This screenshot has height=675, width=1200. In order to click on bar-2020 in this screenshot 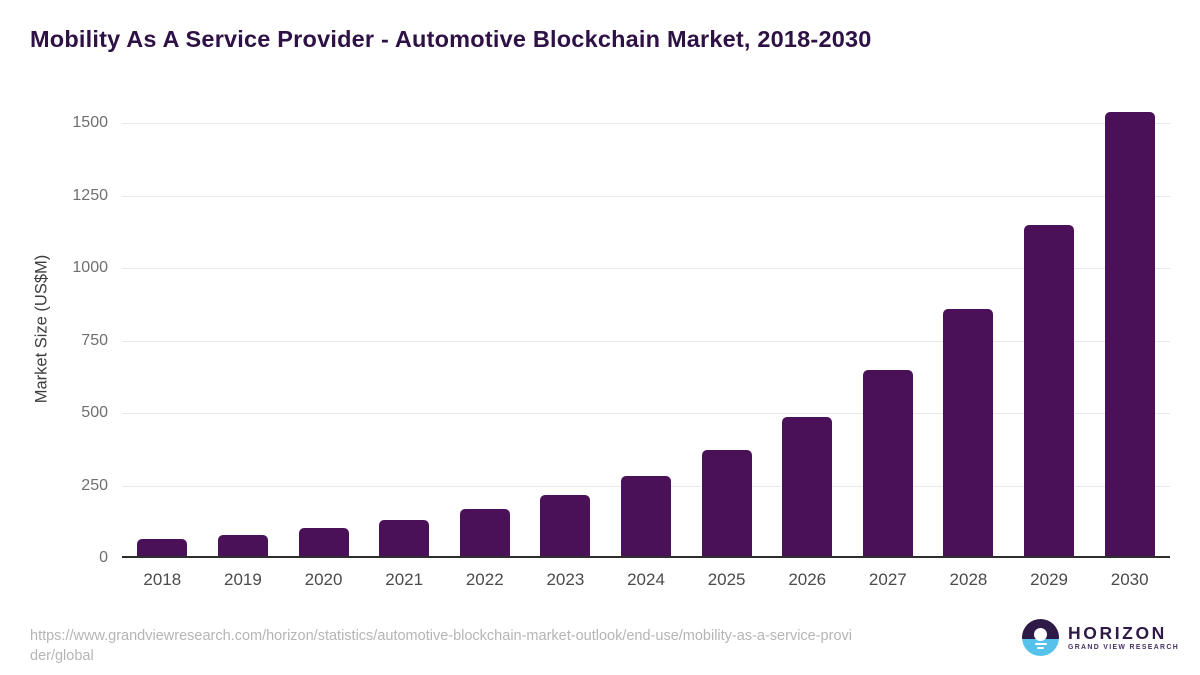, I will do `click(323, 543)`.